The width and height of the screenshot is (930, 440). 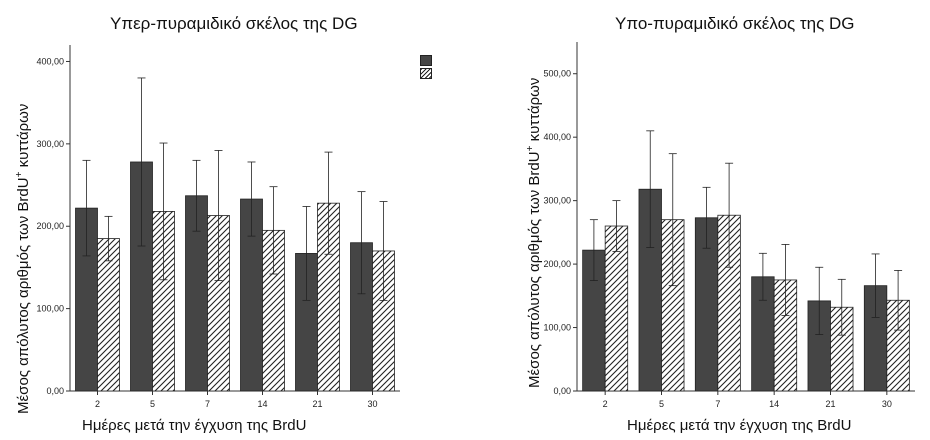 I want to click on legend-swatch-hatched, so click(x=426, y=73).